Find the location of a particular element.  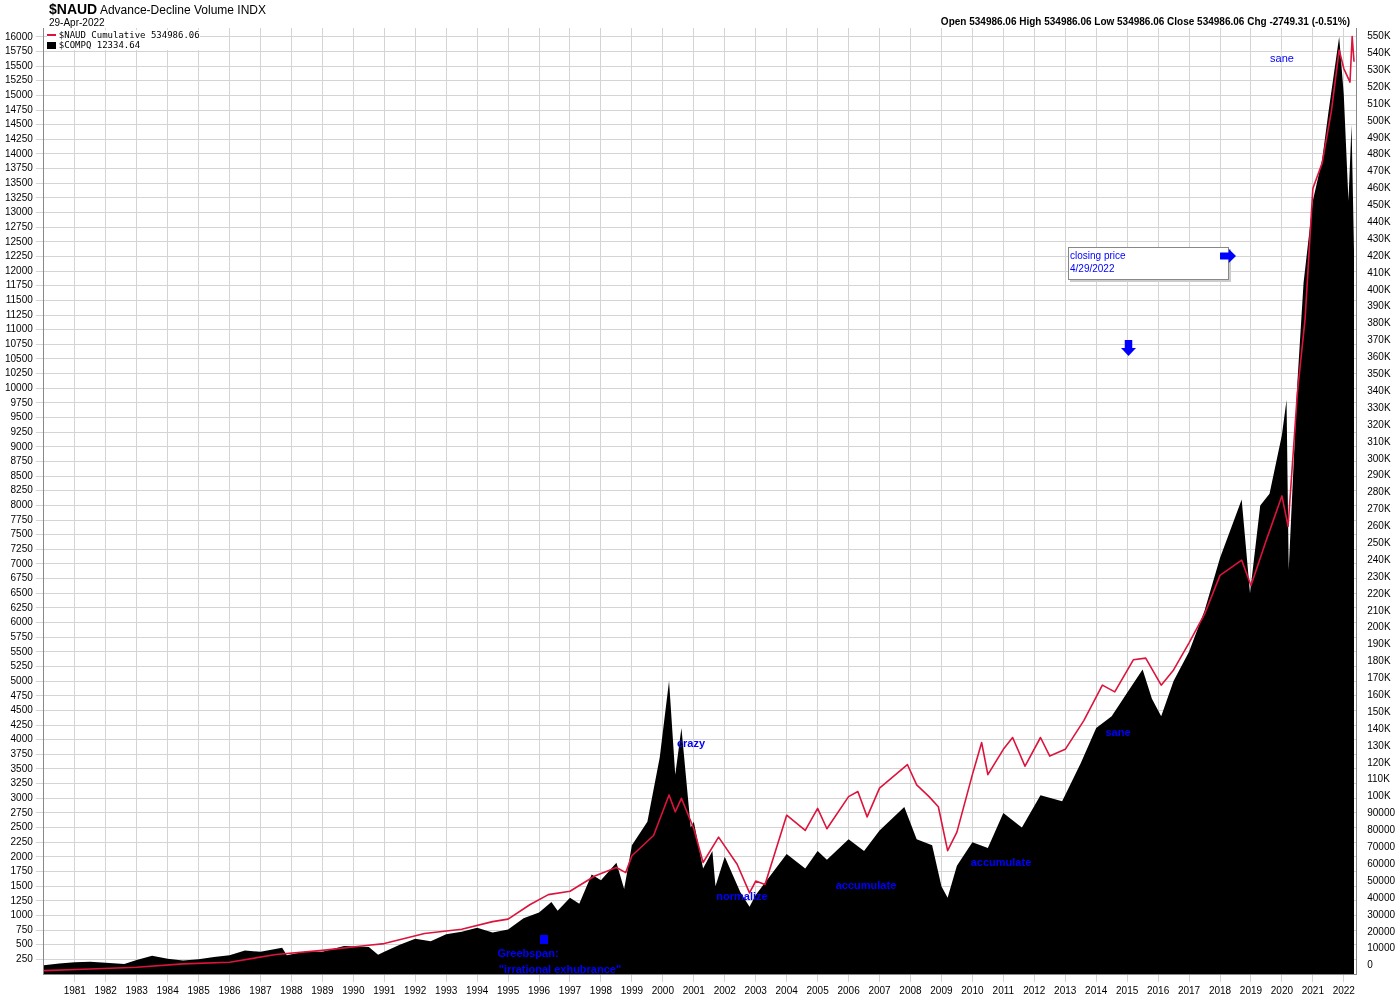

x-tick-label: 2006 is located at coordinates (849, 990).